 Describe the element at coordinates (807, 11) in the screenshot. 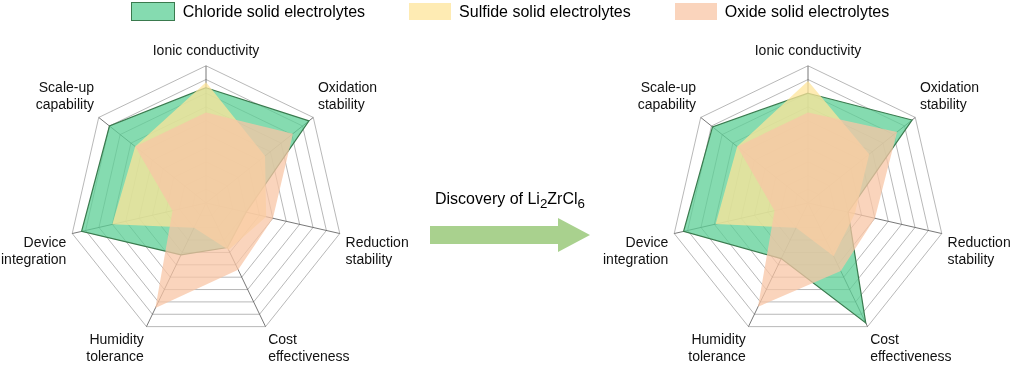

I see `legend-label: Oxide solid electrolytes` at that location.